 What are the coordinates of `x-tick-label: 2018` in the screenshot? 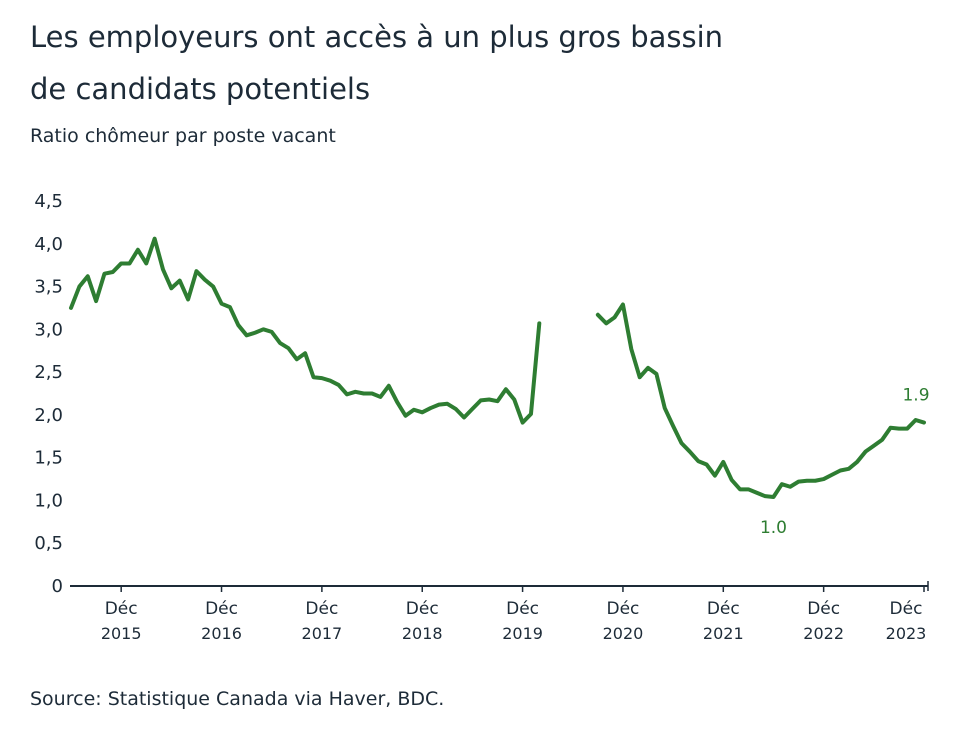 It's located at (422, 633).